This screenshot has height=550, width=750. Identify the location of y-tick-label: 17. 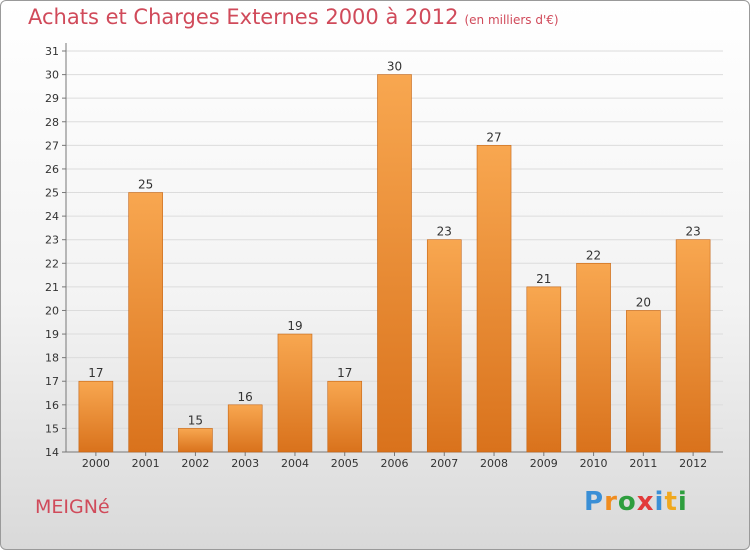
(52, 381).